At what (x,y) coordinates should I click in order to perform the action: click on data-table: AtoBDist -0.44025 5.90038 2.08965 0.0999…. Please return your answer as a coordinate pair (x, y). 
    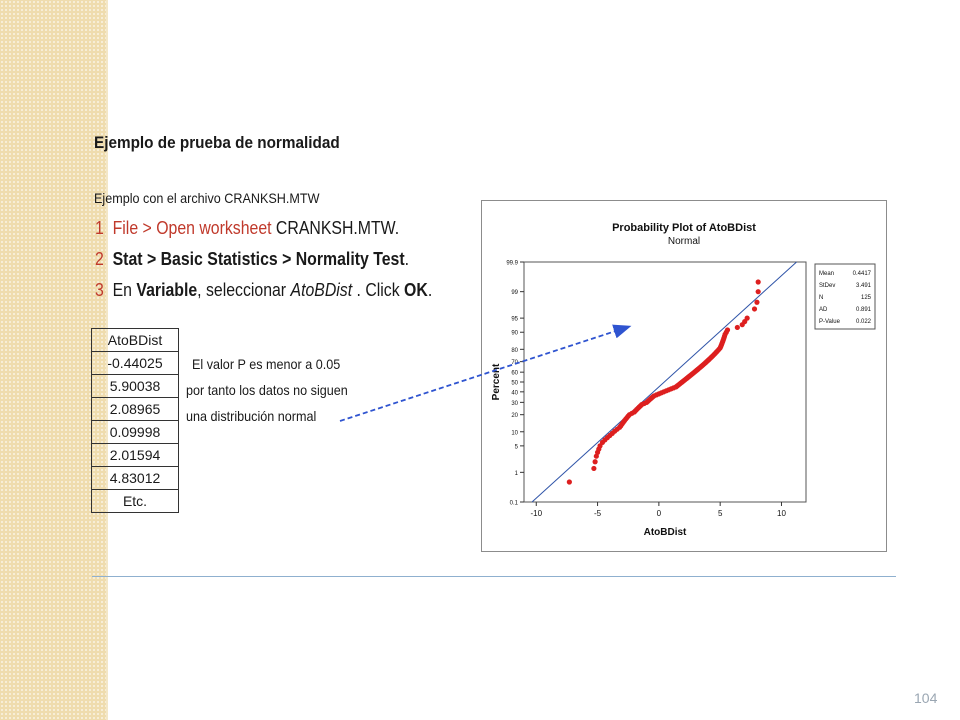
    Looking at the image, I should click on (135, 420).